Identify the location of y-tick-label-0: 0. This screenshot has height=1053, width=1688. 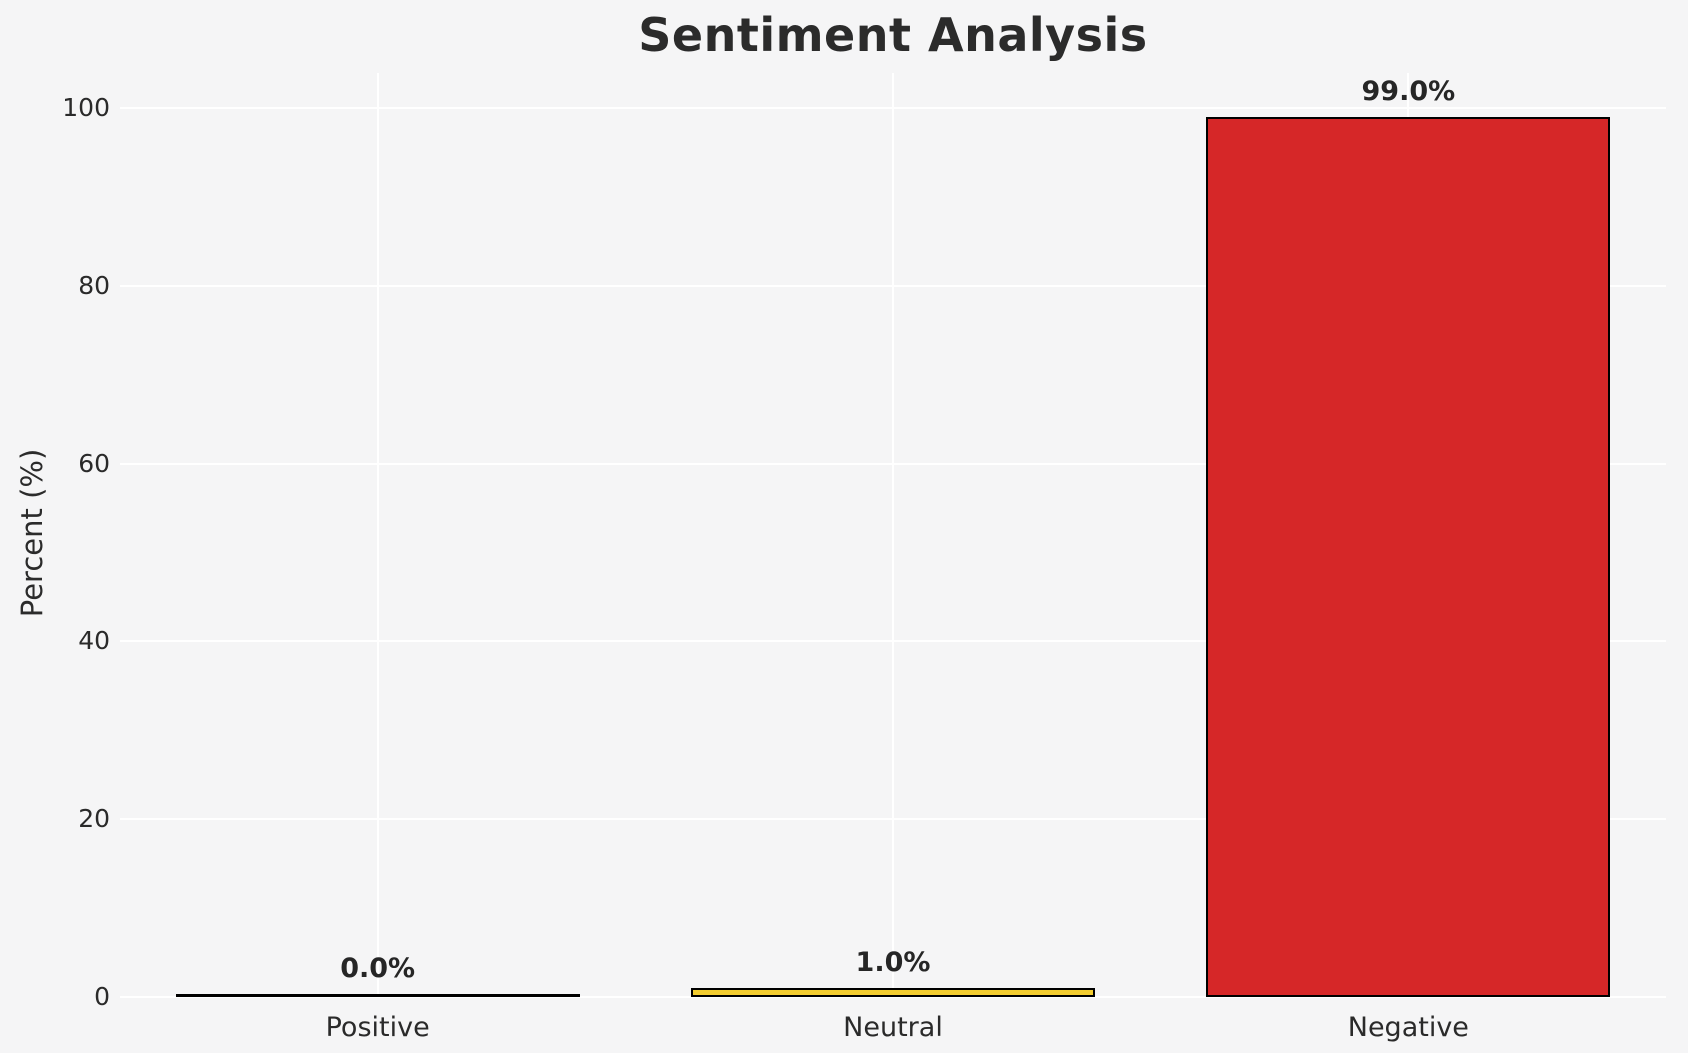
(102, 996).